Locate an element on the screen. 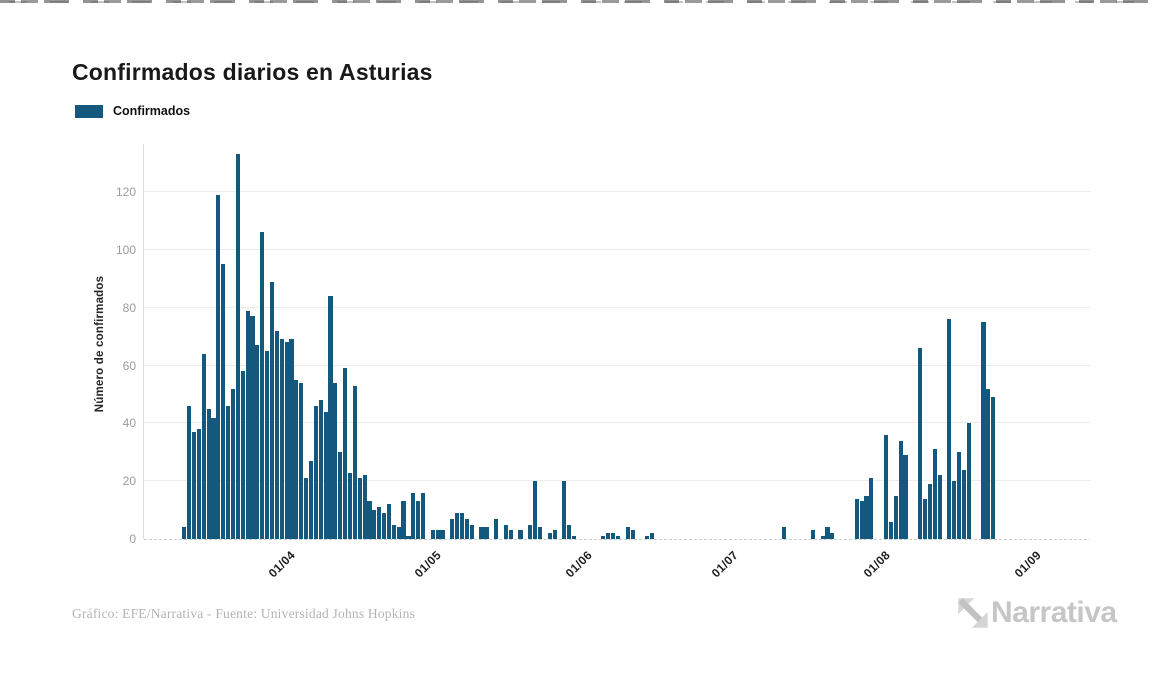  y-axis-line is located at coordinates (143, 341).